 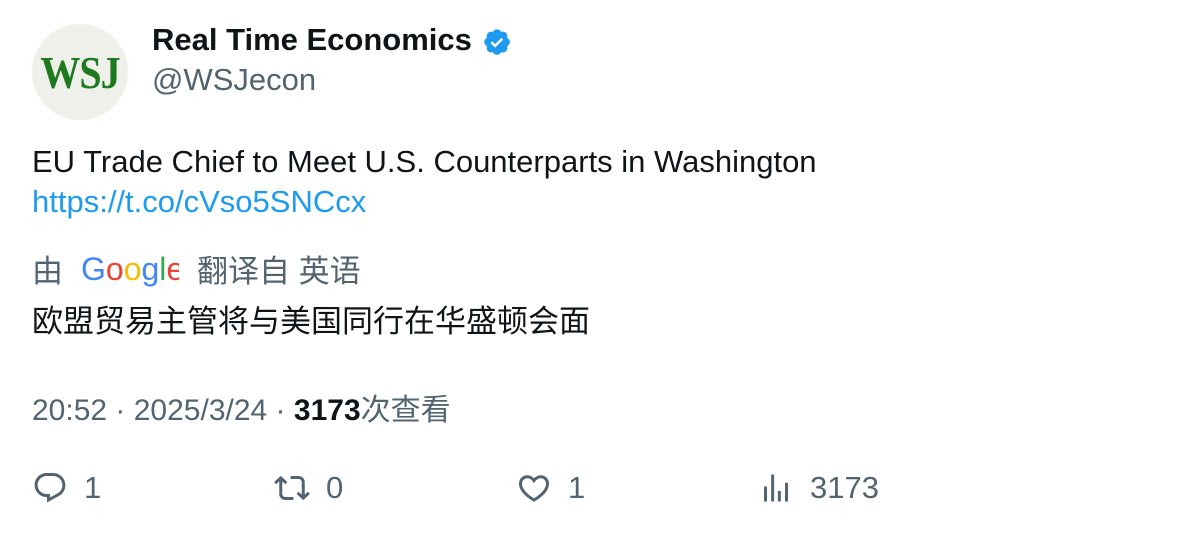 What do you see at coordinates (497, 42) in the screenshot?
I see `verified-badge-icon` at bounding box center [497, 42].